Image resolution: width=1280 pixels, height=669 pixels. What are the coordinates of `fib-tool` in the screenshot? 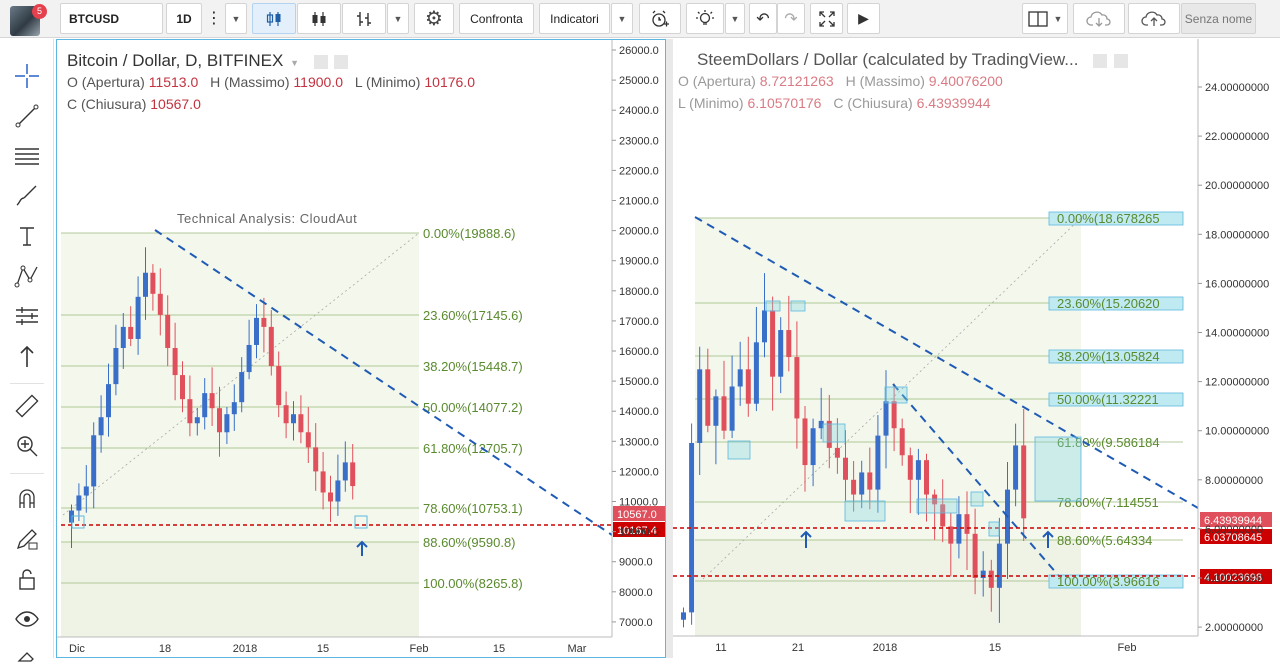 It's located at (27, 156).